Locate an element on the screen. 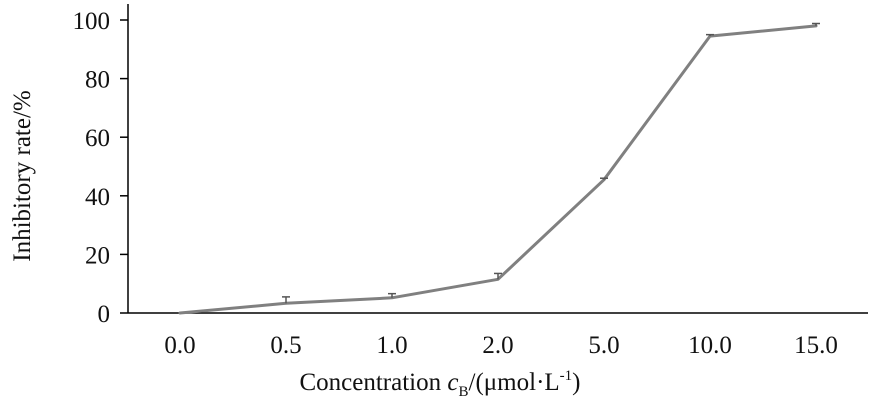 The height and width of the screenshot is (401, 872). x-ticks: 0.0 0.5 1.0 2.0 5.0 10.0 15.0 is located at coordinates (501, 345).